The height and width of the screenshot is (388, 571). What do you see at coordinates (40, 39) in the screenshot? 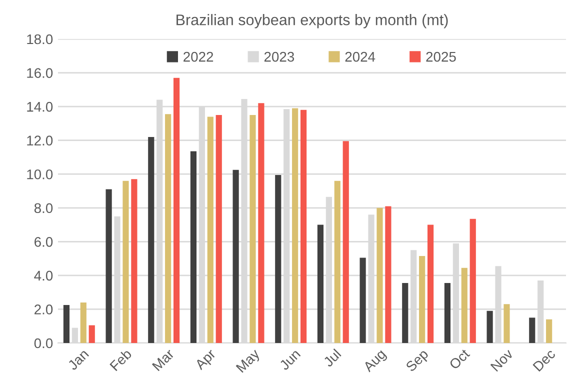
I see `y-tick-label: 18.0` at bounding box center [40, 39].